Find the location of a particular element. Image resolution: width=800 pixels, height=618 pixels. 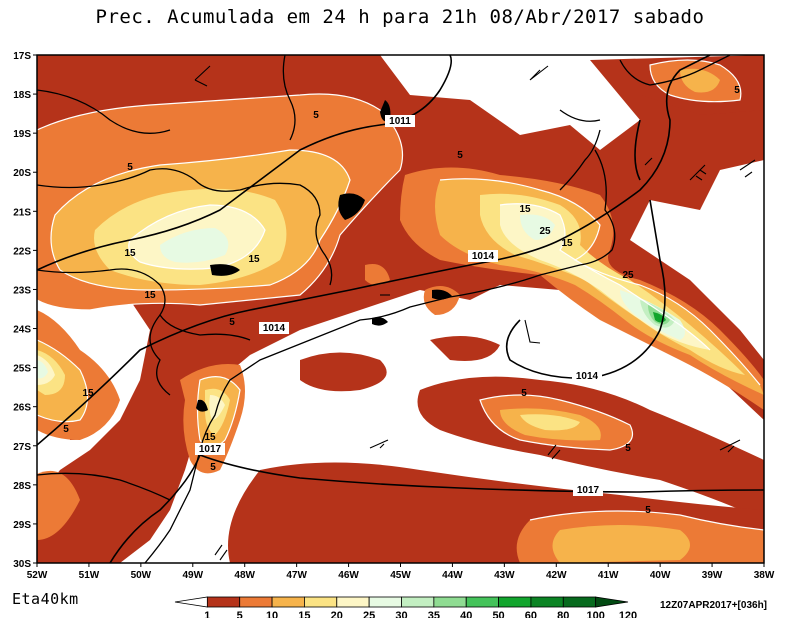

model-name: Eta40km is located at coordinates (45, 599).